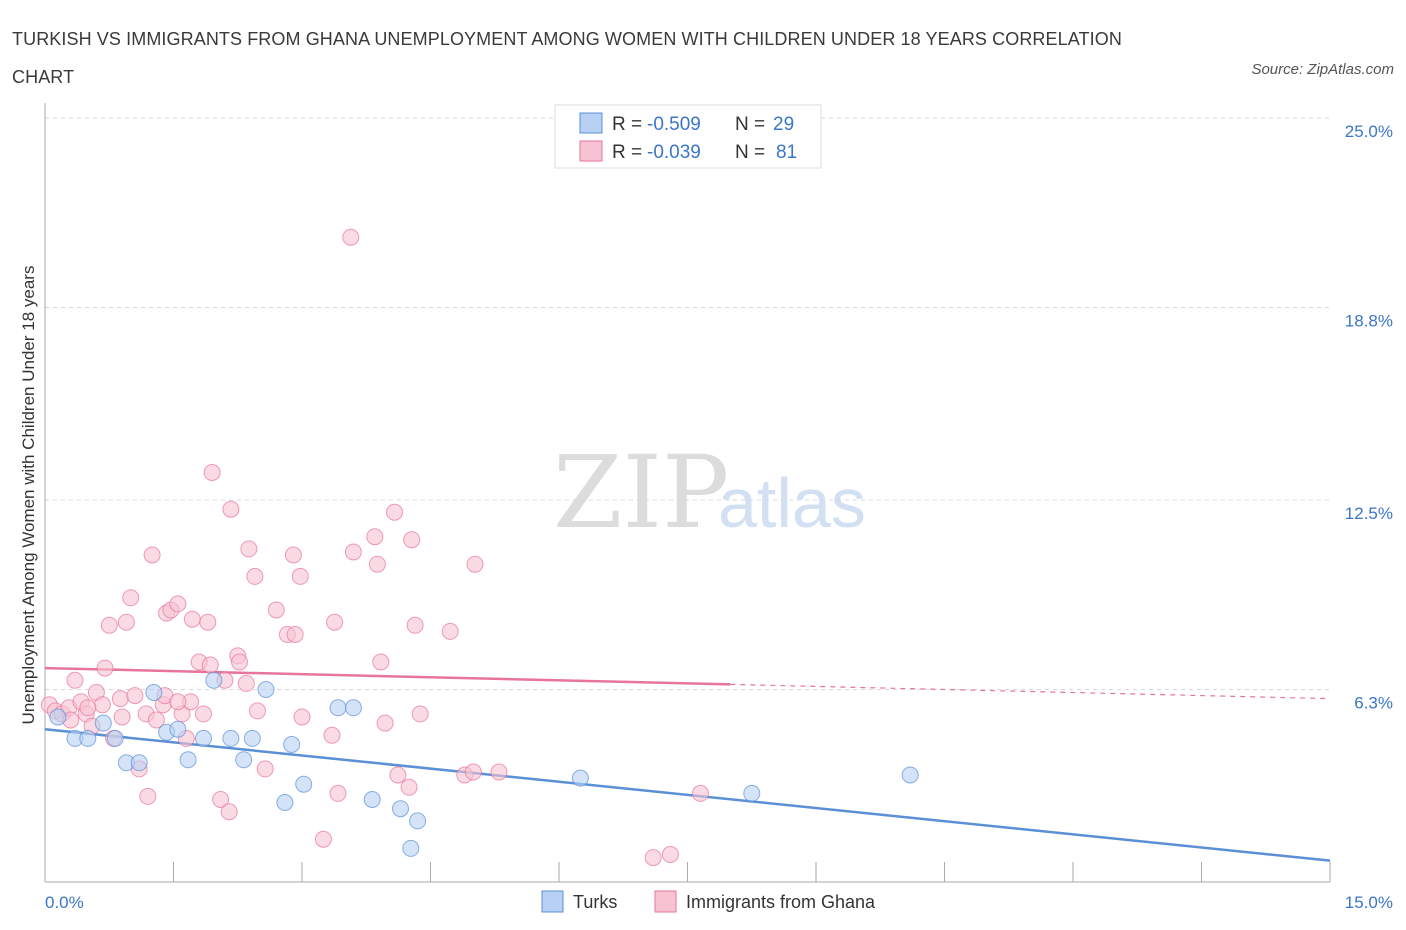 The image size is (1406, 930). I want to click on stats-n-value-ghana: 81, so click(786, 152).